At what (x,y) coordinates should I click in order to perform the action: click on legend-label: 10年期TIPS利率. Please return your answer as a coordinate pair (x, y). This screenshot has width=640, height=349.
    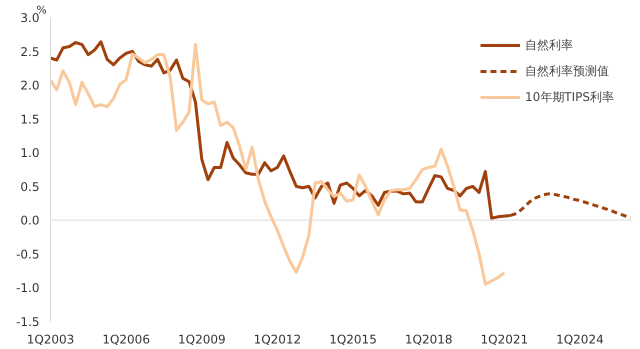
    Looking at the image, I should click on (569, 97).